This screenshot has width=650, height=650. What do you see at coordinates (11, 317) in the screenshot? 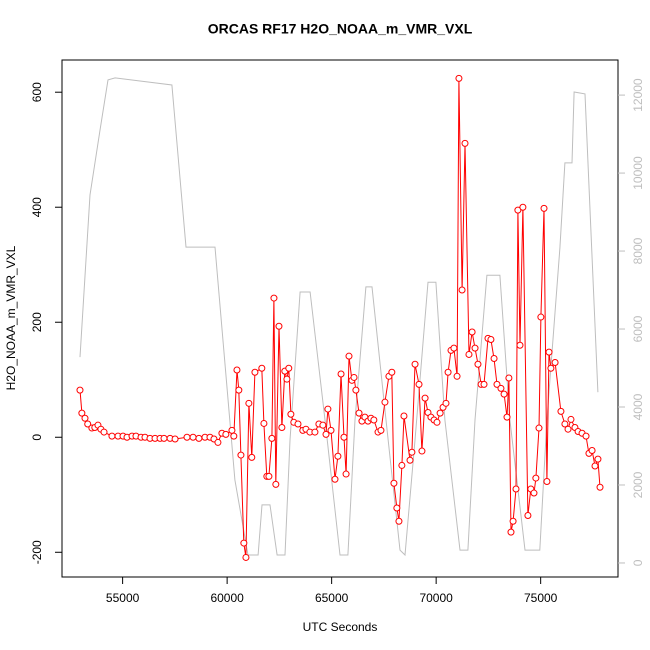
I see `y-axis-label: H2O_NOAA_m_VMR_VXL` at bounding box center [11, 317].